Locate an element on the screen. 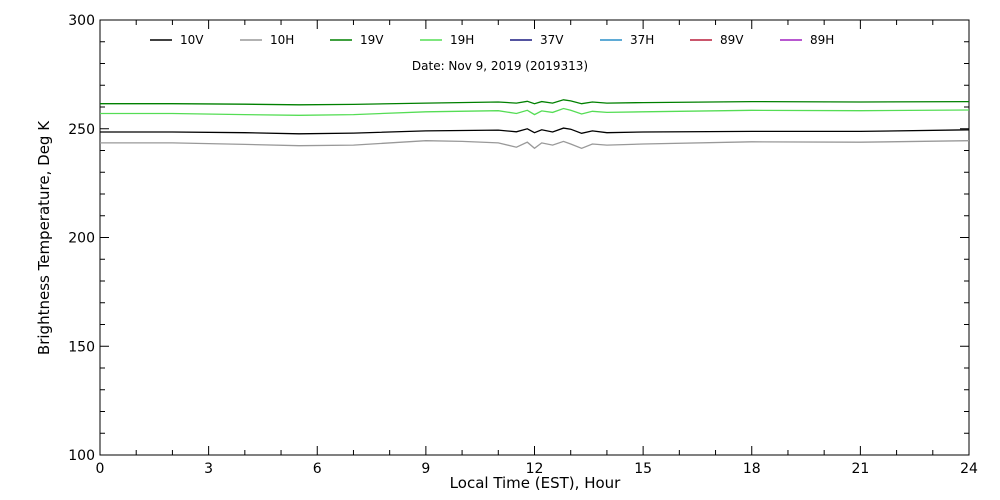 This screenshot has width=1000, height=500. series-line-10v is located at coordinates (535, 131).